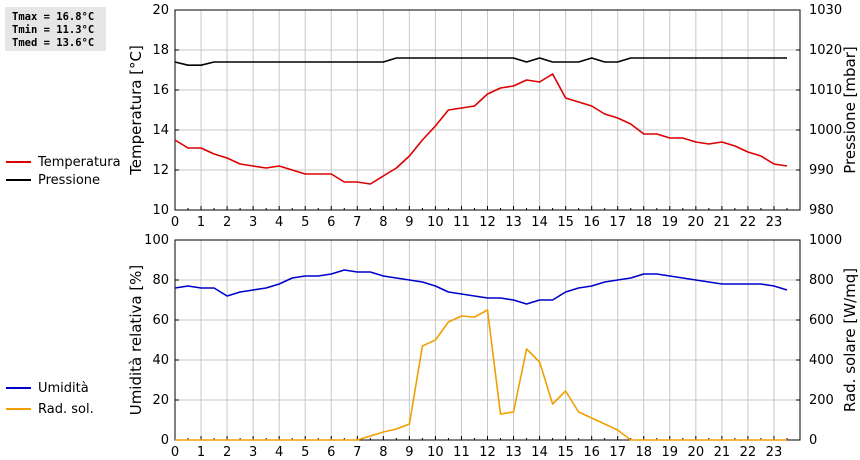 The width and height of the screenshot is (860, 460). What do you see at coordinates (821, 210) in the screenshot?
I see `y2-tick-label: 980` at bounding box center [821, 210].